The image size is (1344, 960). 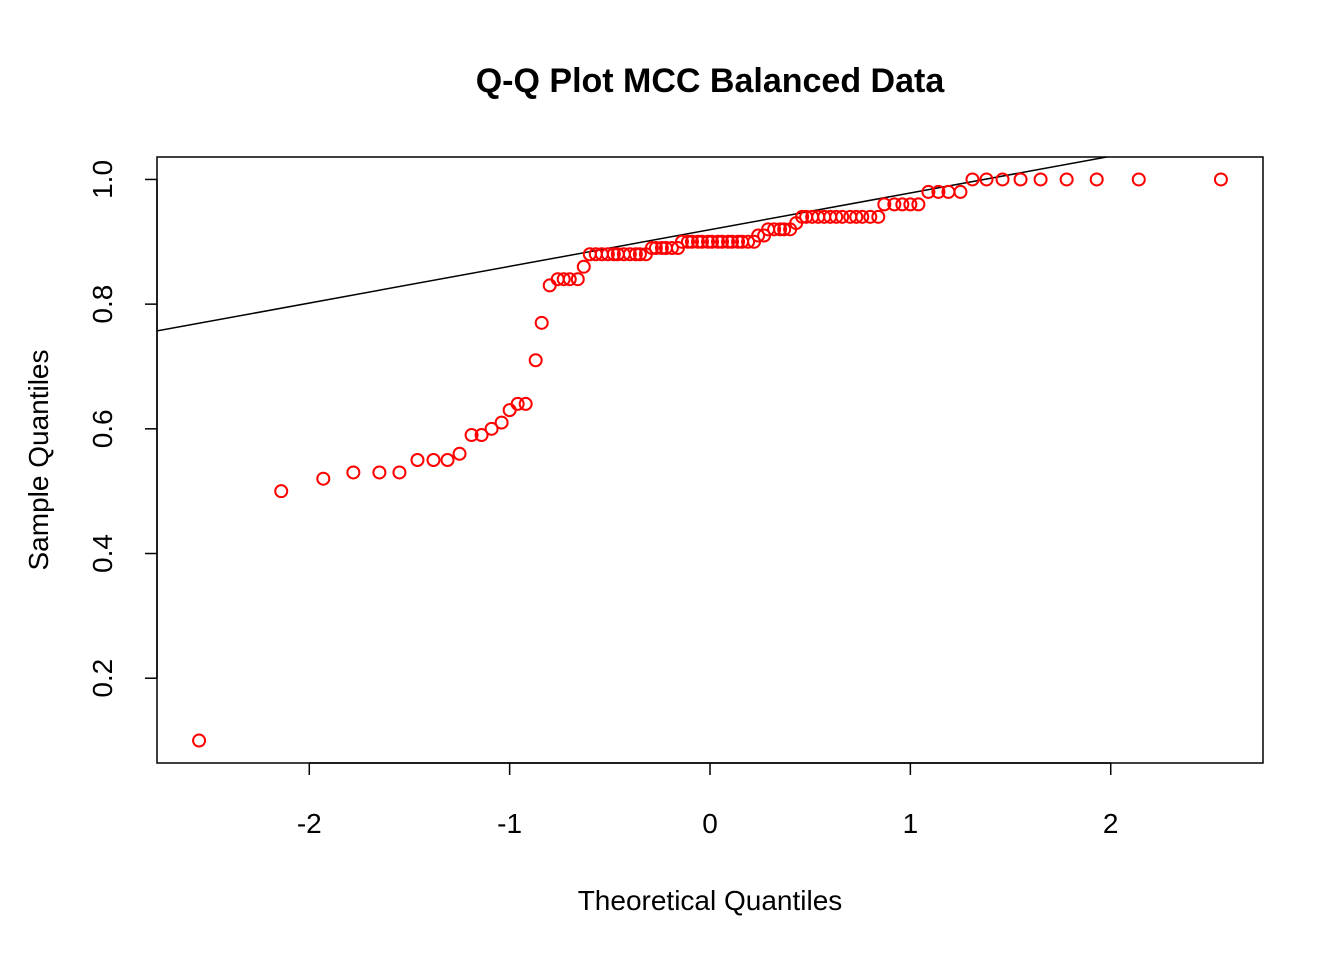 What do you see at coordinates (38, 459) in the screenshot?
I see `y-axis-label: Sample Quantiles` at bounding box center [38, 459].